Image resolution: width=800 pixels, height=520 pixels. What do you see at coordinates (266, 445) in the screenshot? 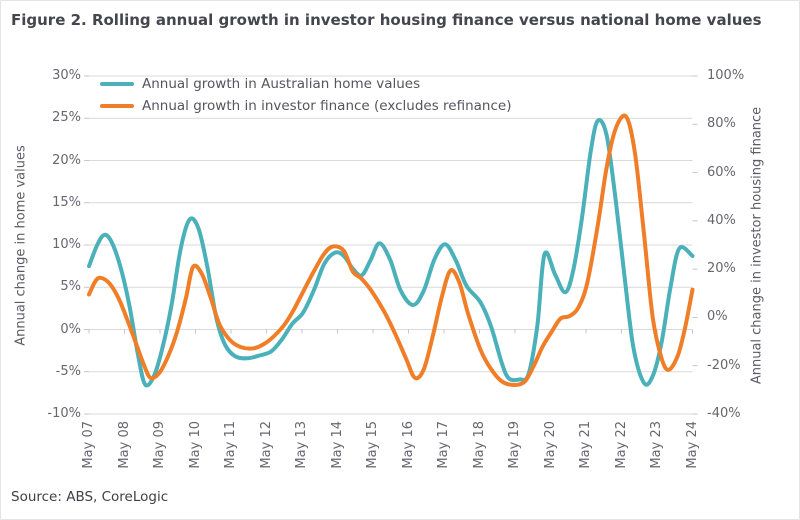
I see `x-axis-tick-label: May 12` at bounding box center [266, 445].